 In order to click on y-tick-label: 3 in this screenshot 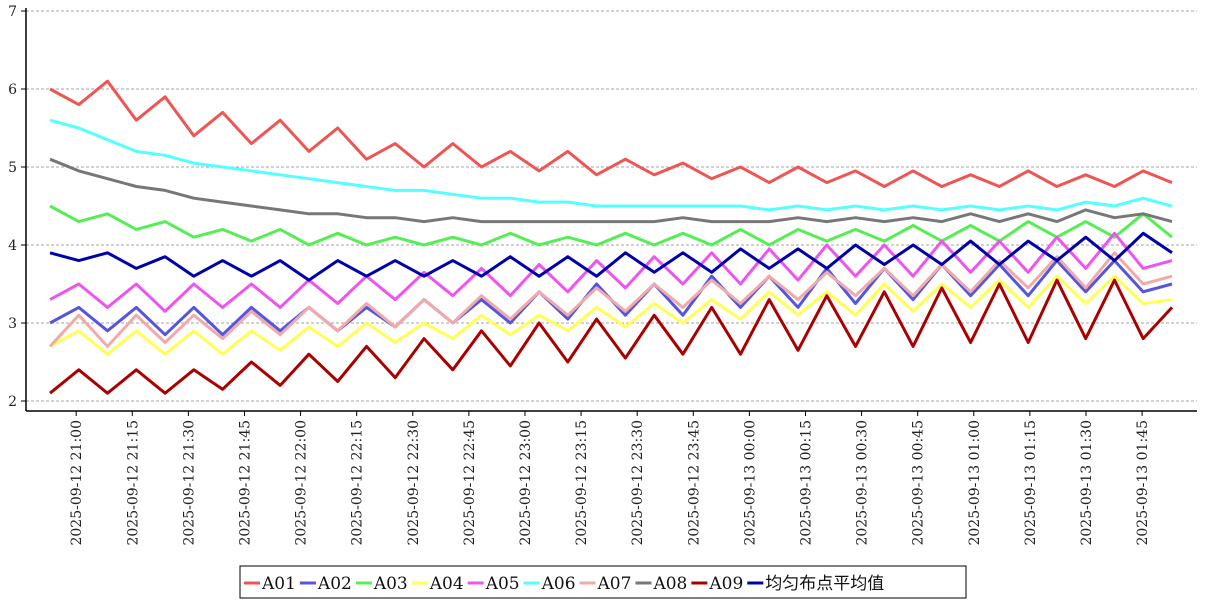, I will do `click(12, 324)`.